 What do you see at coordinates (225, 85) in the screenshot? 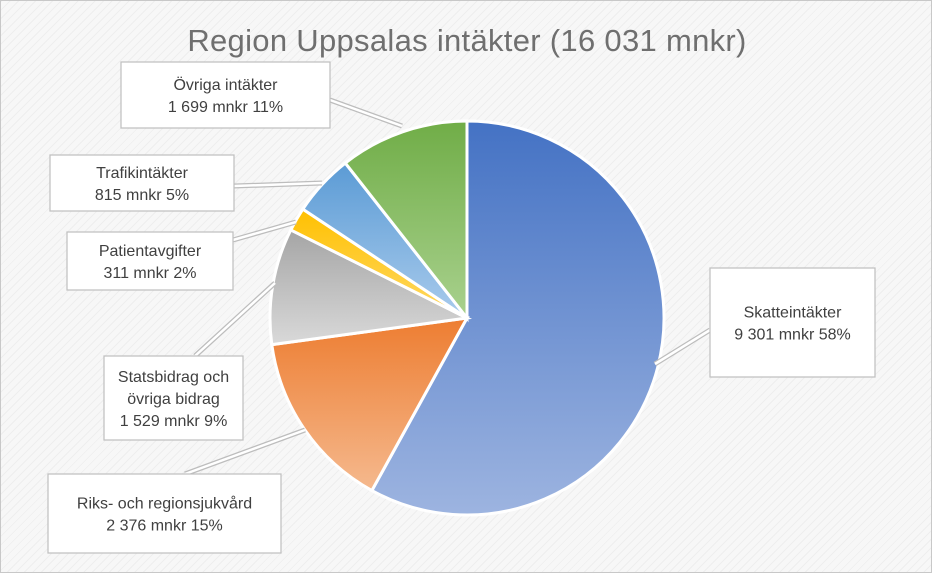
I see `data-label-6-line-1: Övriga intäkter` at bounding box center [225, 85].